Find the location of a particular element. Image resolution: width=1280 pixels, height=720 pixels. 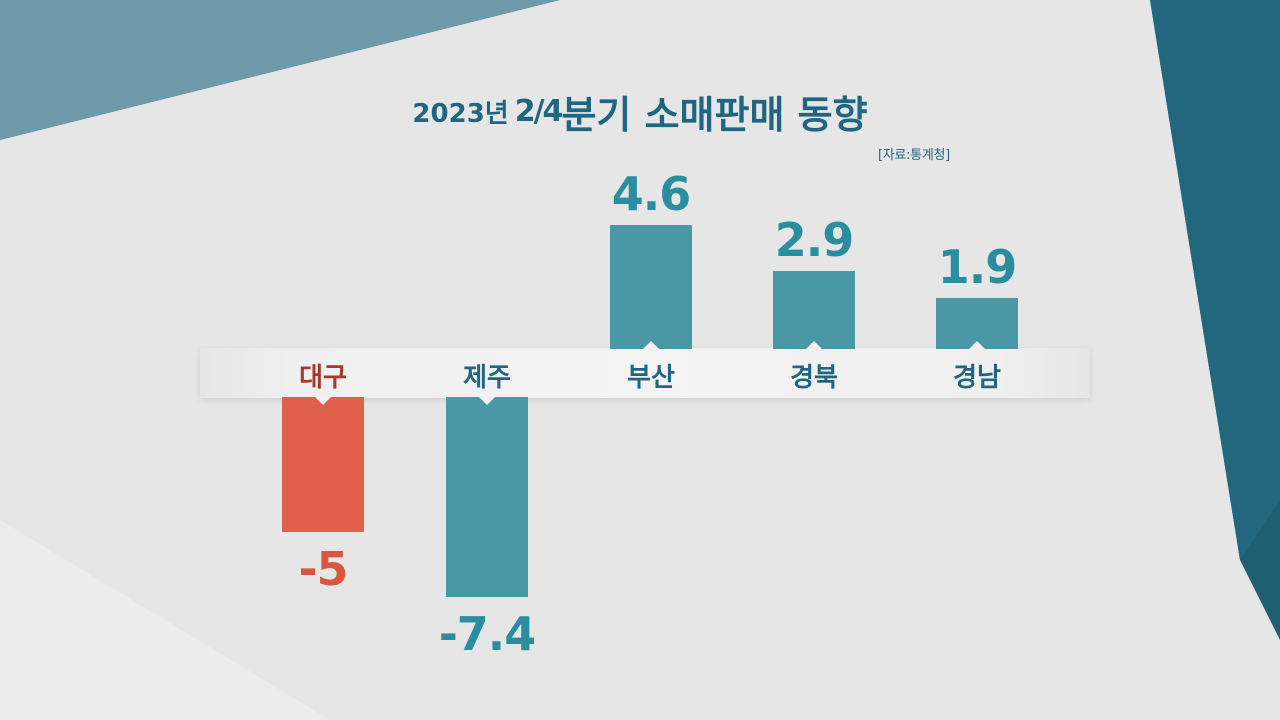

title-year: 2023년 is located at coordinates (460, 114).